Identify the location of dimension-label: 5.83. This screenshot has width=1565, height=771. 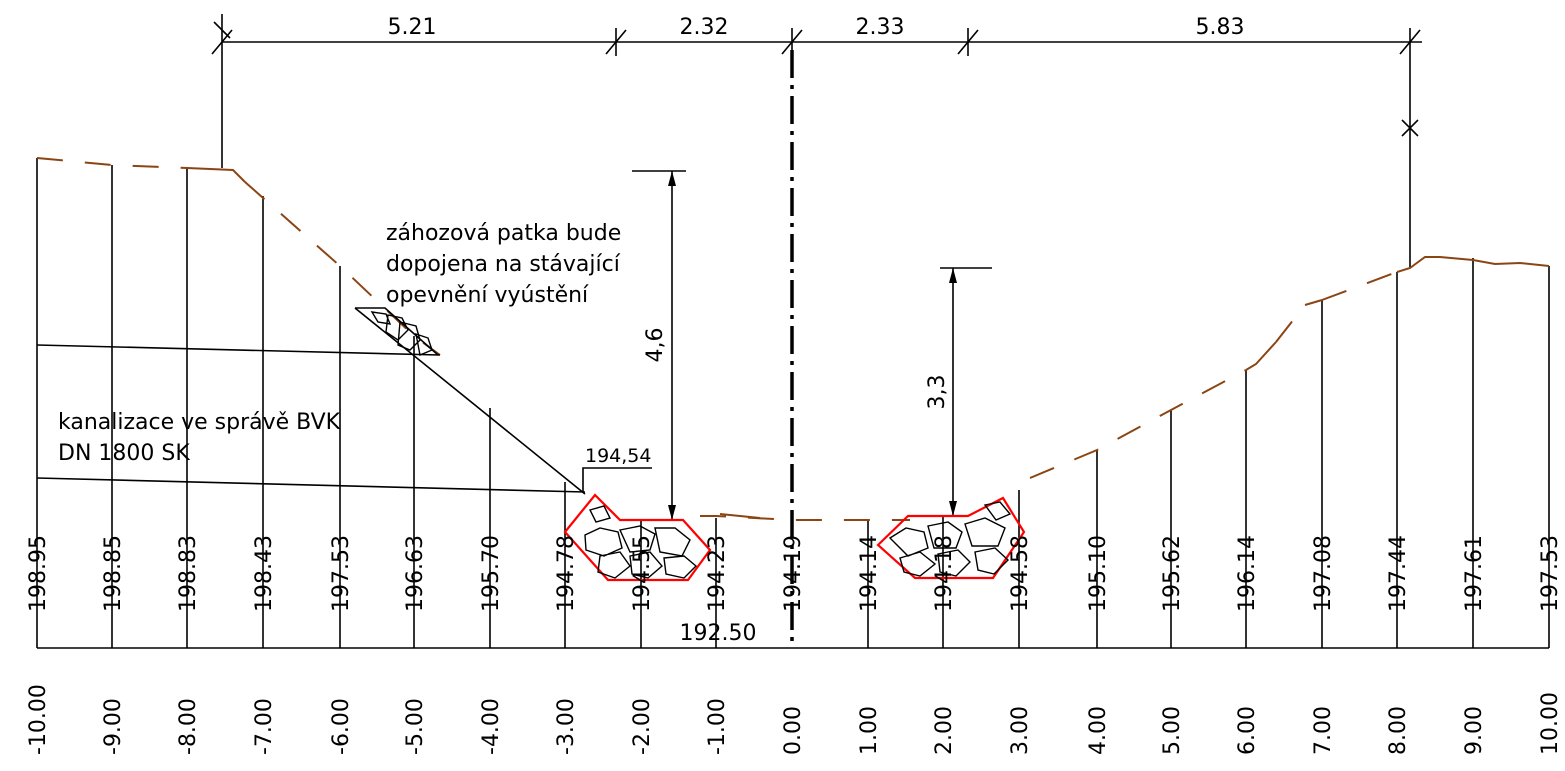
(1220, 27).